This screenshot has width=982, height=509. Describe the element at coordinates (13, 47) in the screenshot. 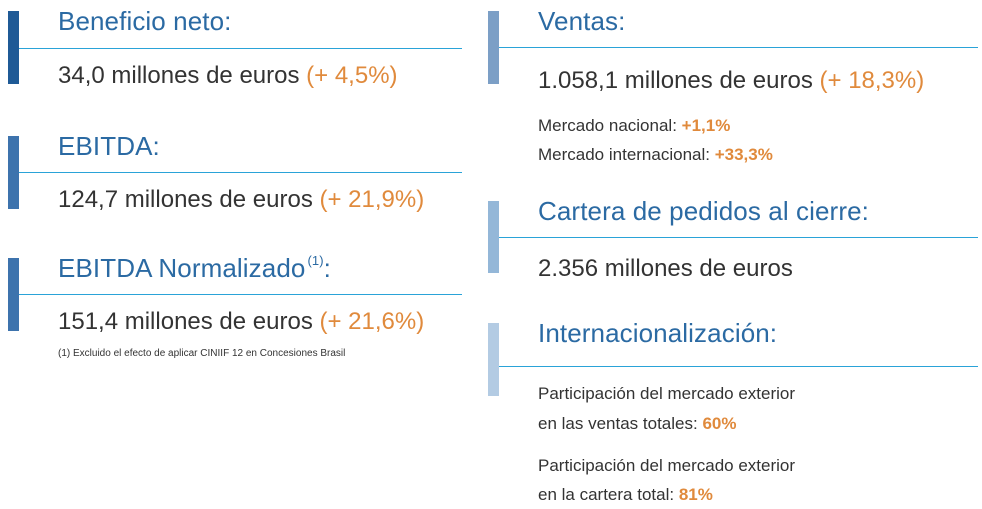

I see `beneficio-neto-accent-bar` at that location.